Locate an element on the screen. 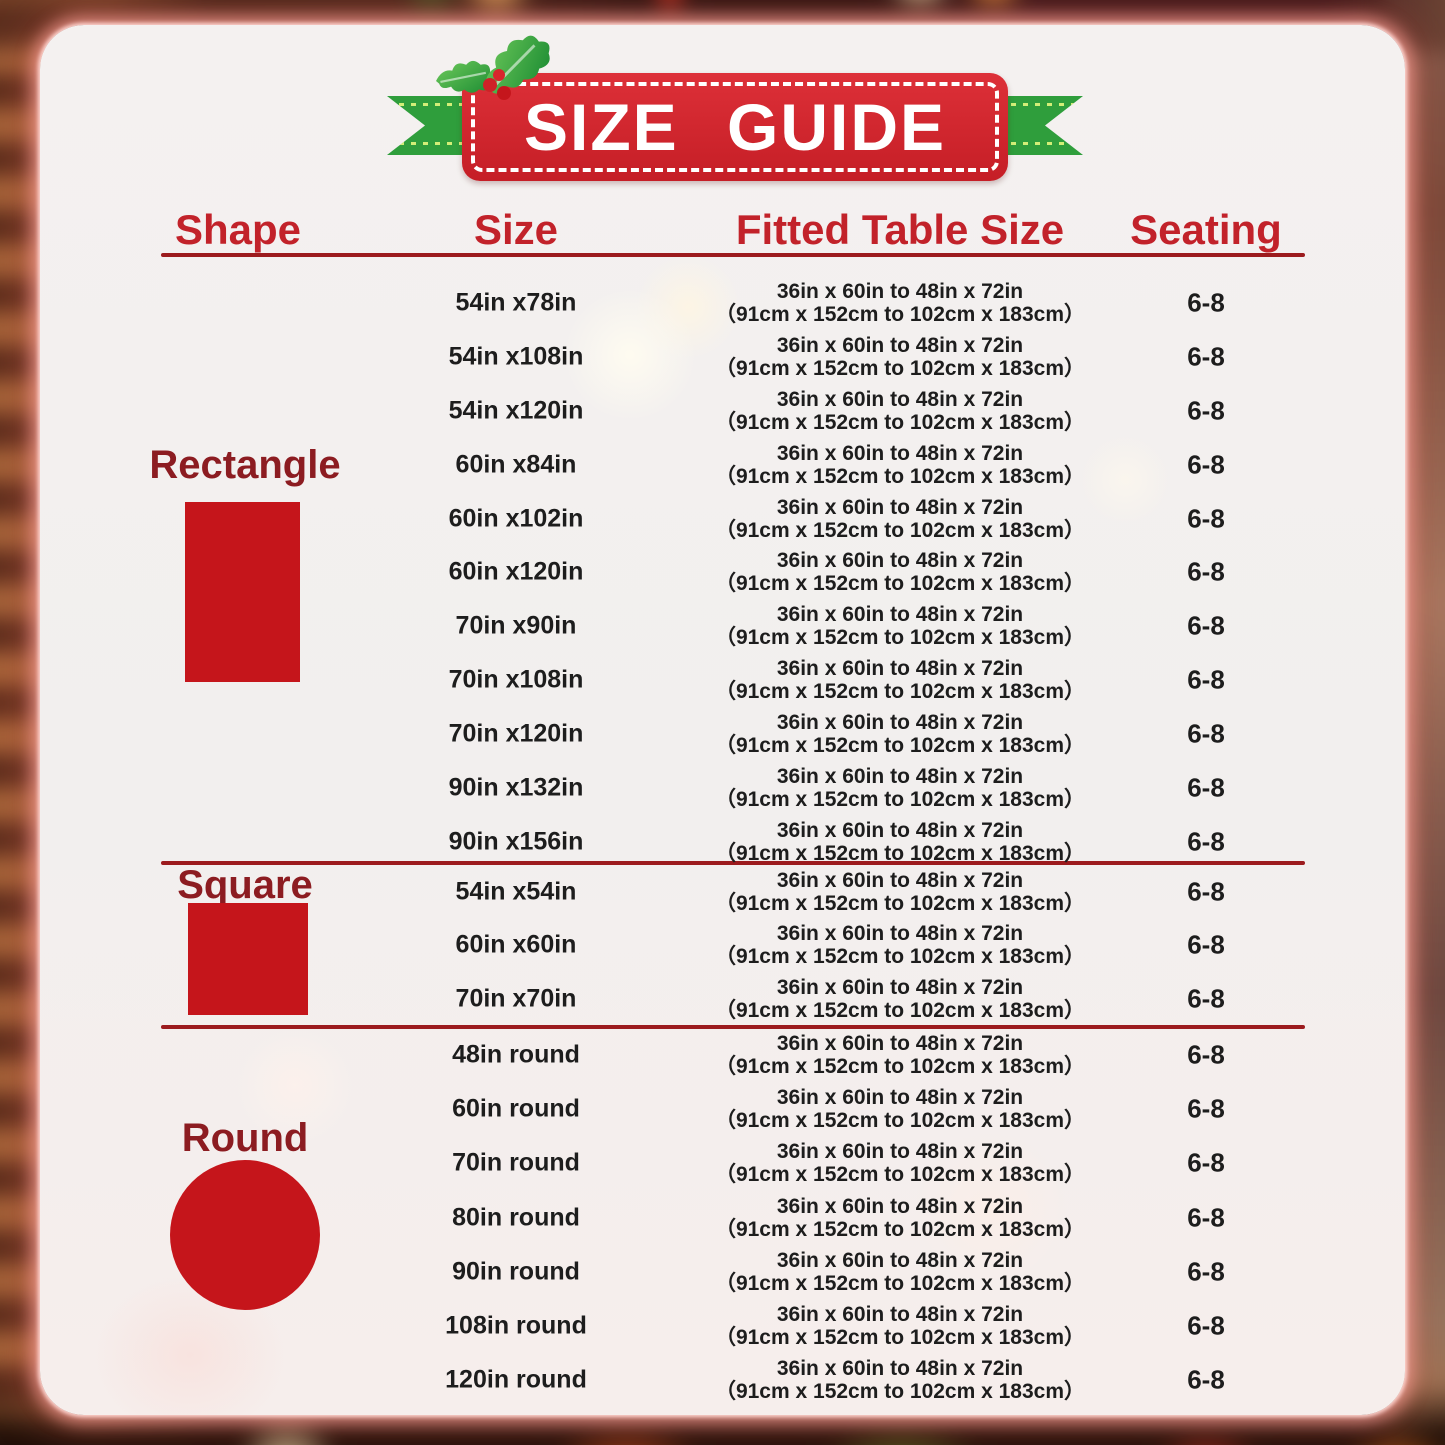  size-cell: 60in x60in is located at coordinates (516, 944).